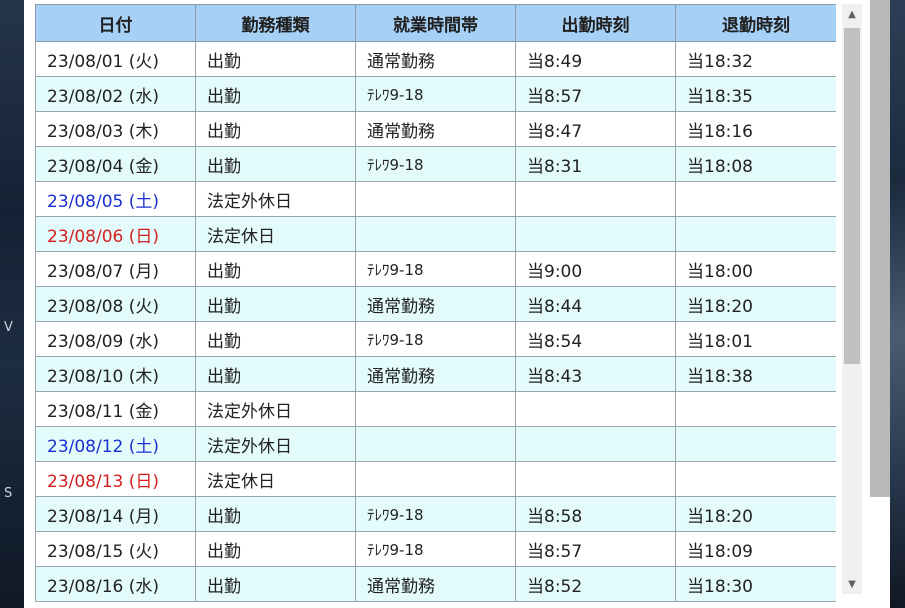  I want to click on table-row: 23/08/02 (水) 出勤 ﾃﾚﾜ9-18 当8:57 当18:35, so click(435, 94).